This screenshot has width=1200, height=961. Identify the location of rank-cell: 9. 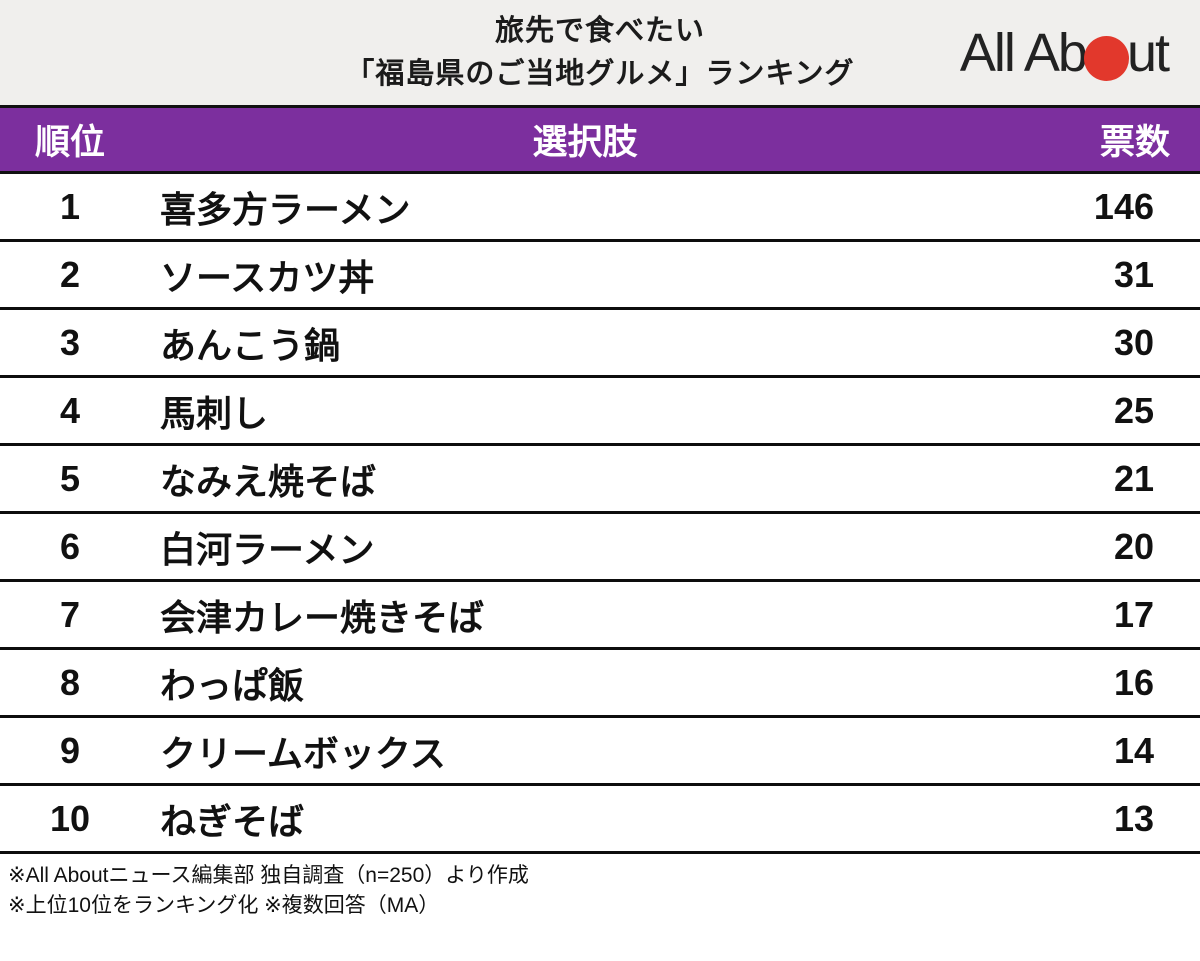
(70, 750).